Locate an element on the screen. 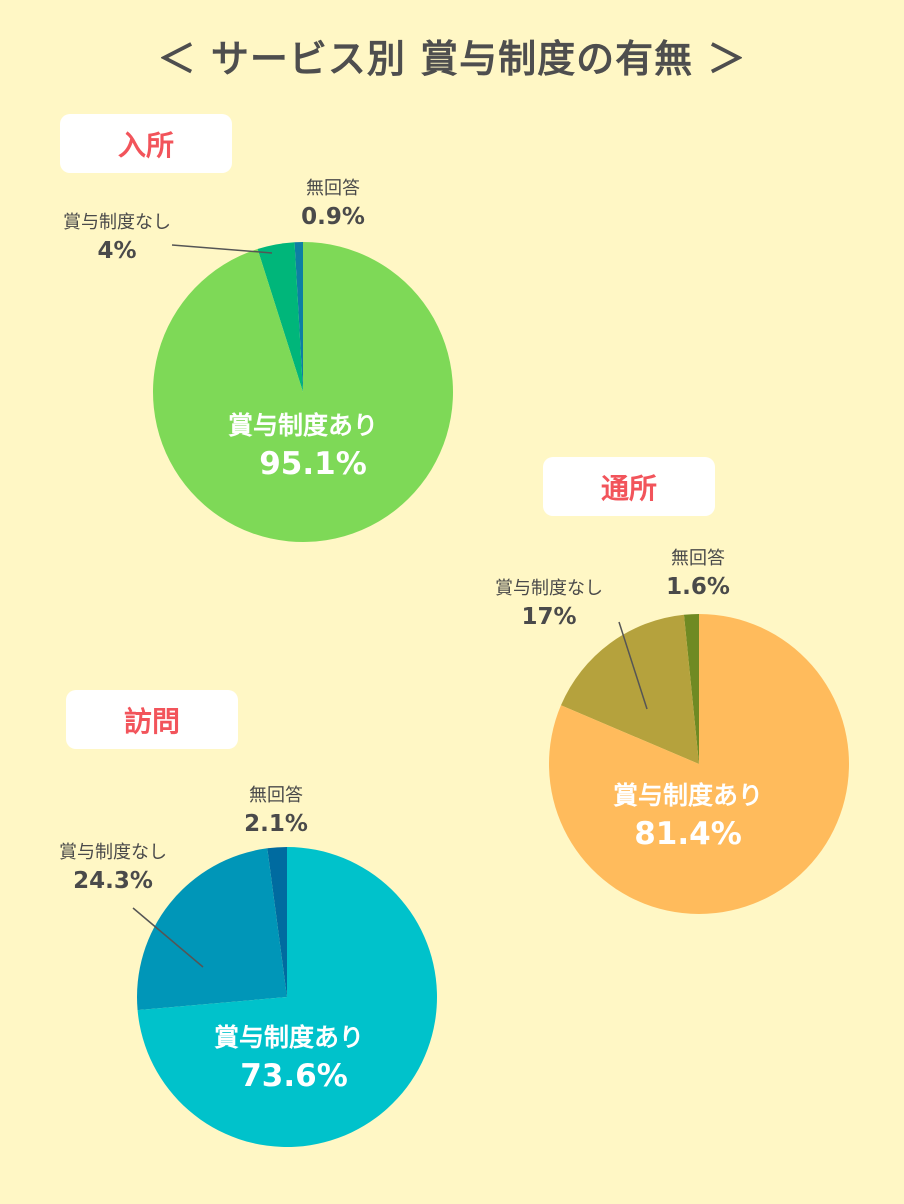 The width and height of the screenshot is (904, 1204). leader-line-homon-no is located at coordinates (168, 937).